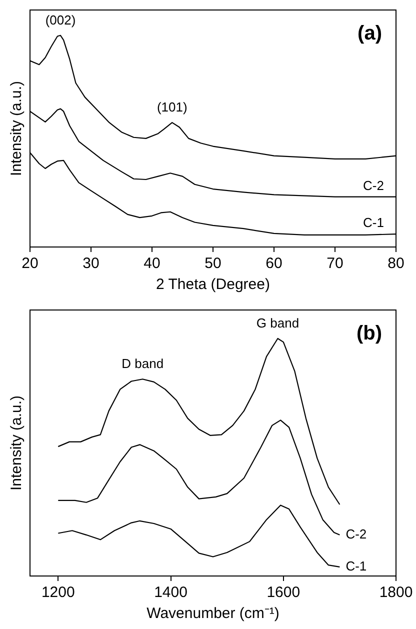 The height and width of the screenshot is (629, 416). What do you see at coordinates (172, 107) in the screenshot?
I see `annotation: (101)` at bounding box center [172, 107].